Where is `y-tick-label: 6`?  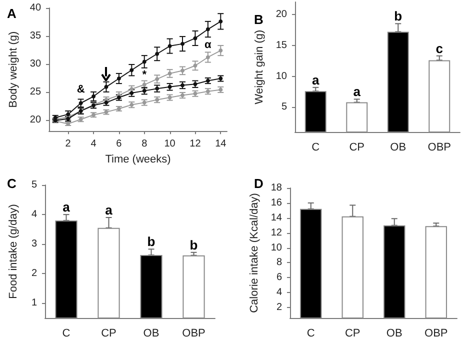
y-tick-label: 6 is located at coordinates (279, 278).